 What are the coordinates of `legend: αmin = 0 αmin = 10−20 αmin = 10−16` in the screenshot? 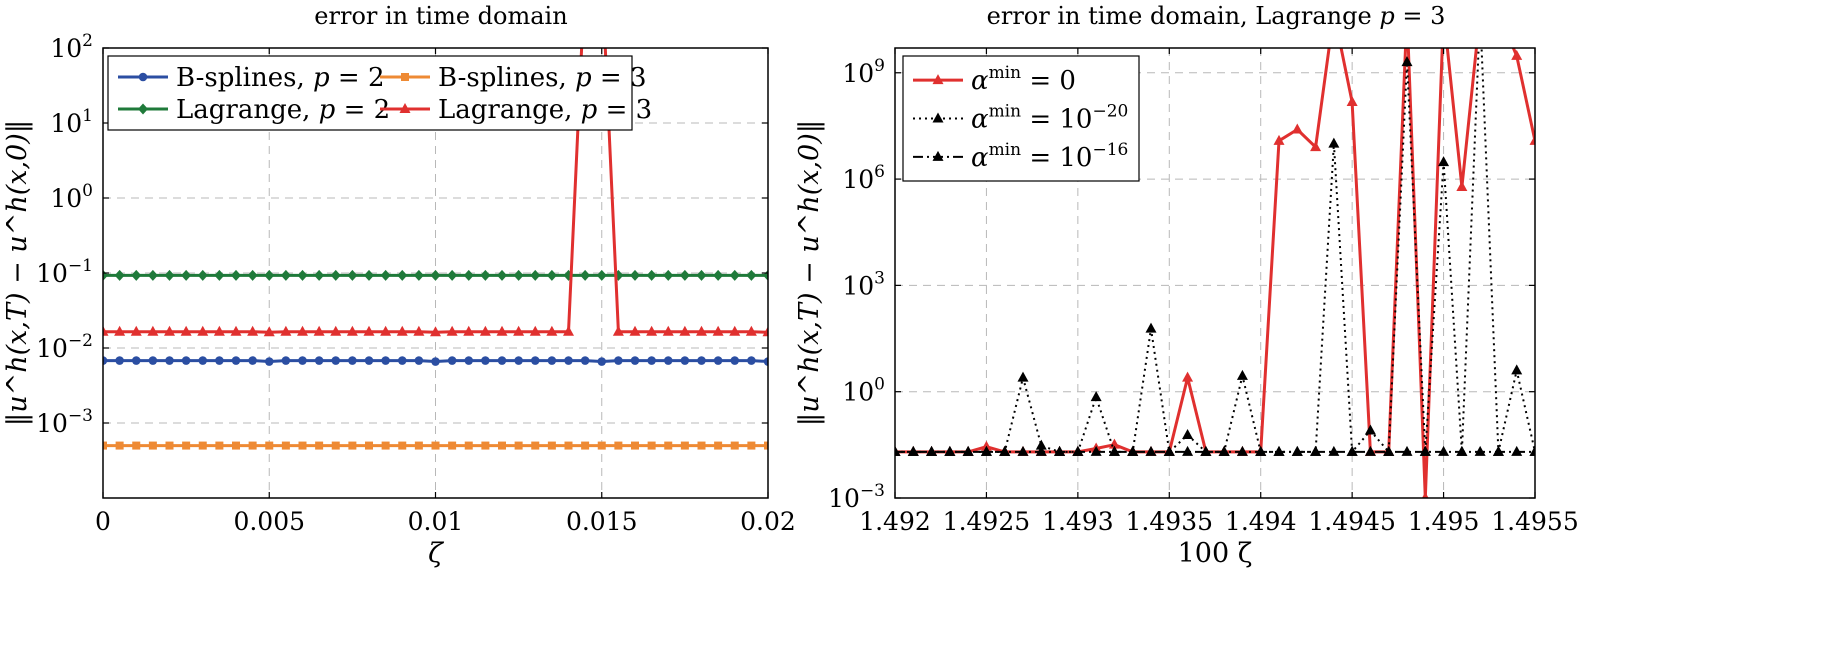 It's located at (1021, 118).